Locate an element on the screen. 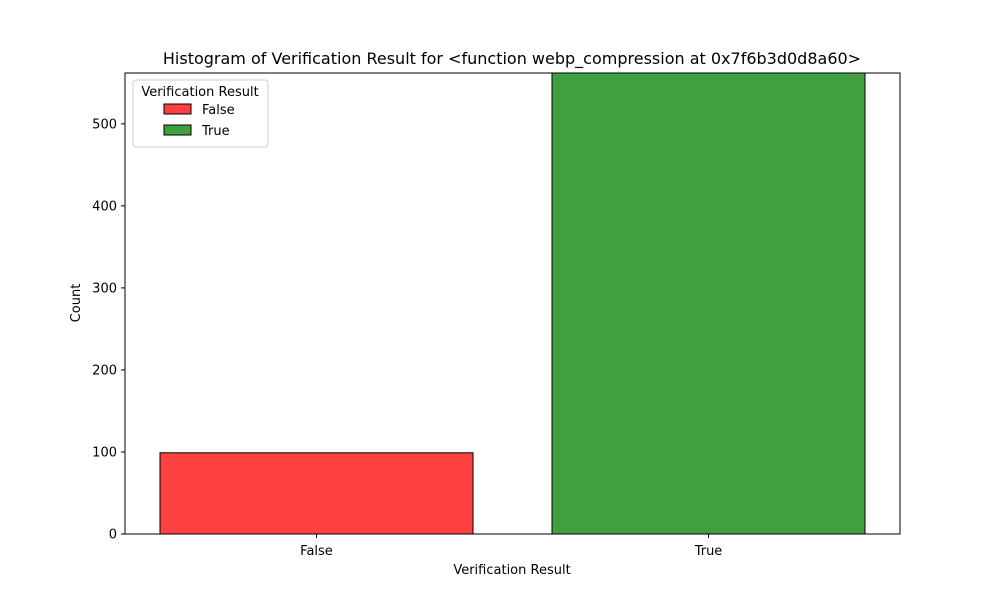  legend-title: Verification Result is located at coordinates (199, 92).